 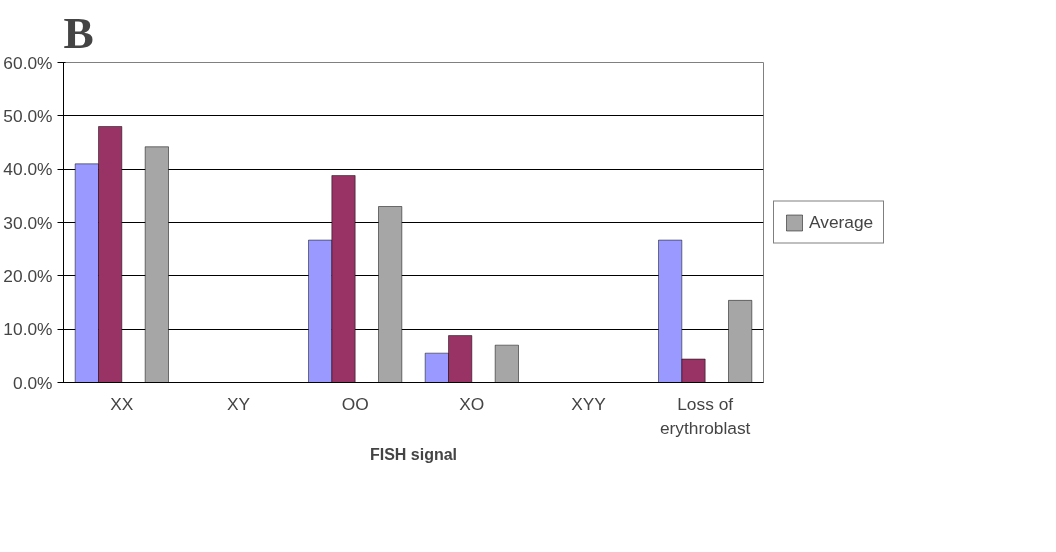 I want to click on x-tick-label: XX, so click(x=122, y=403).